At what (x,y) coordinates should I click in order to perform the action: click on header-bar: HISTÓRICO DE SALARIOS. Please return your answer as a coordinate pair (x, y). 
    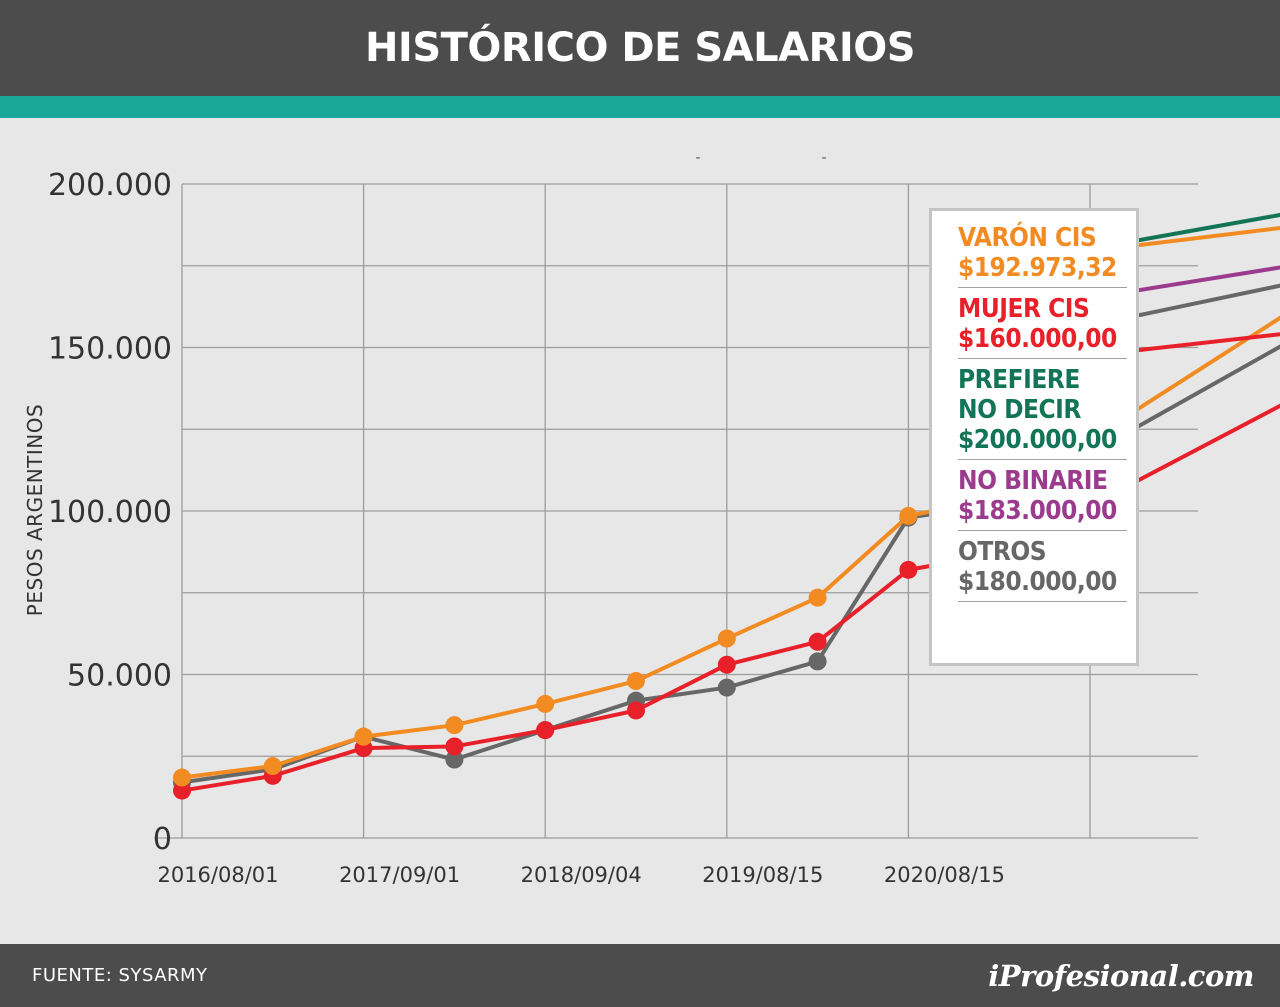
    Looking at the image, I should click on (640, 48).